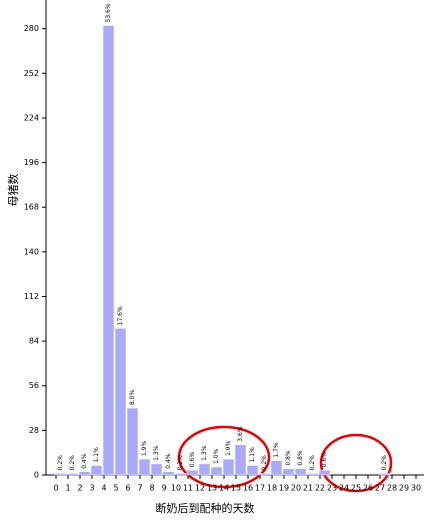  I want to click on y-tick-label: 84, so click(34, 341).